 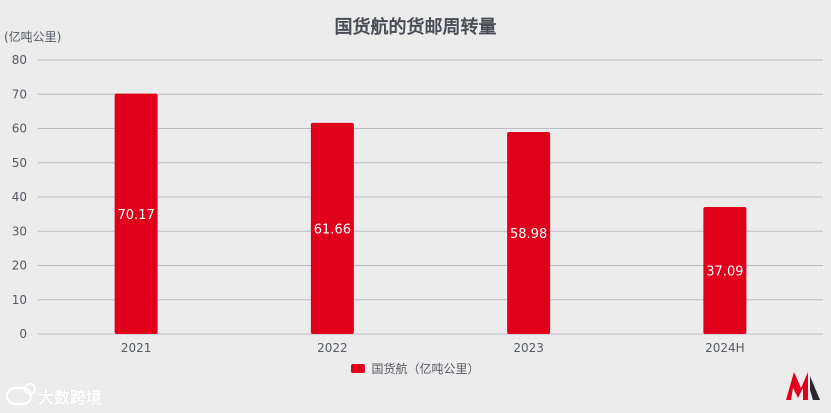 I want to click on legend-label: 国货航（亿吨公里）, so click(x=425, y=369).